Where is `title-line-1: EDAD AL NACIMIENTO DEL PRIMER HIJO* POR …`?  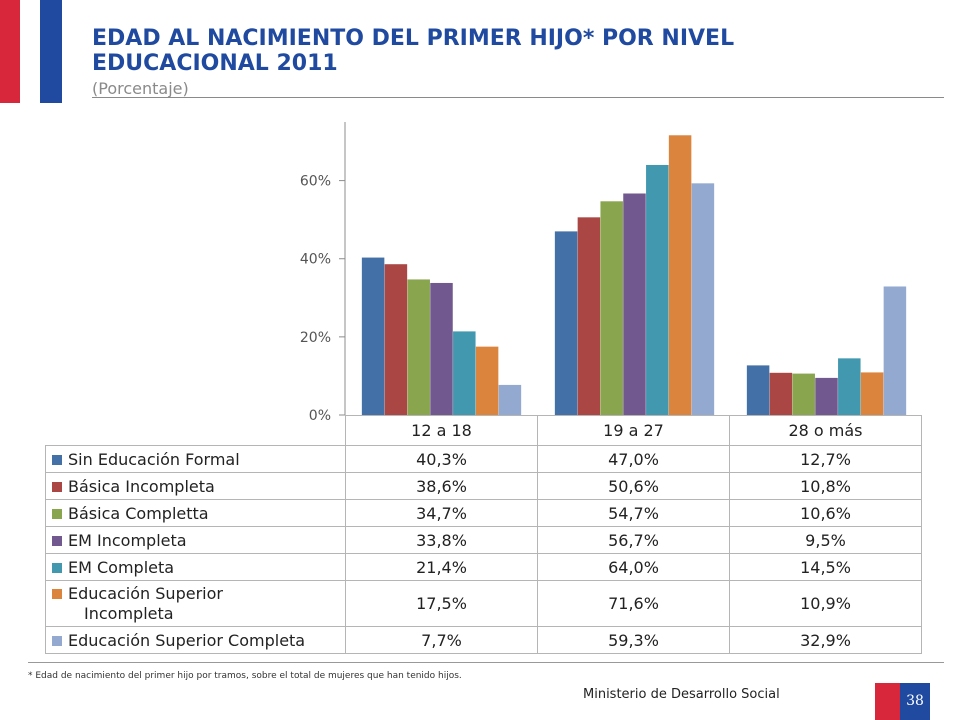
title-line-1: EDAD AL NACIMIENTO DEL PRIMER HIJO* POR … is located at coordinates (413, 38).